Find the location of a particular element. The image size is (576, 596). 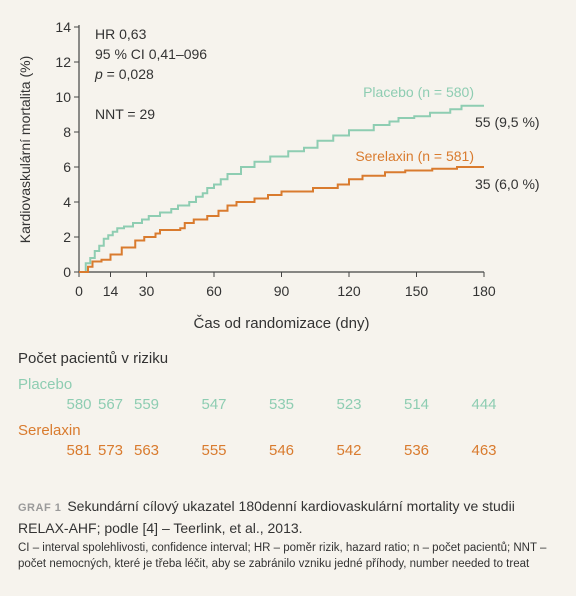

risk-count: 559 is located at coordinates (146, 404).